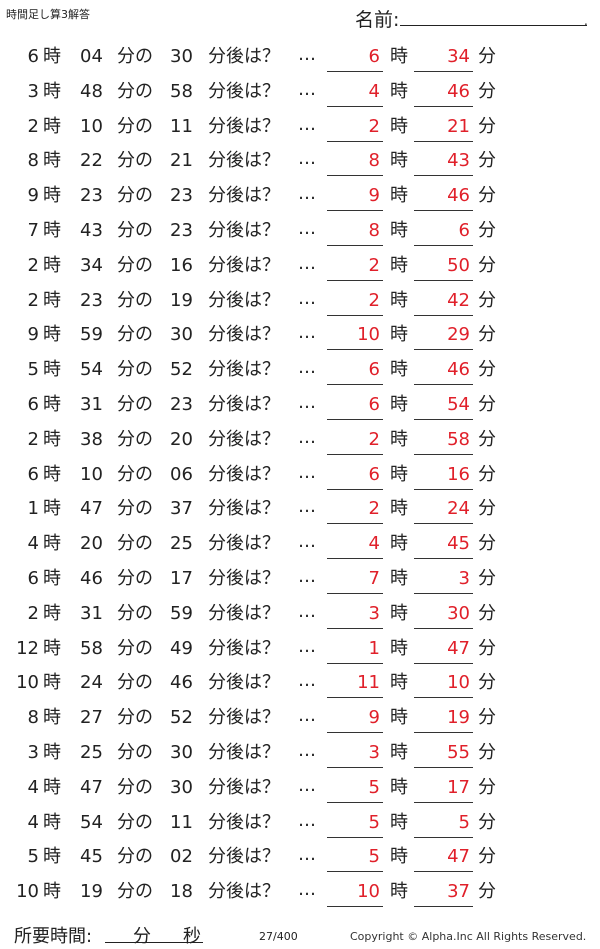 The height and width of the screenshot is (949, 600). What do you see at coordinates (458, 335) in the screenshot?
I see `answer-minute: 29` at bounding box center [458, 335].